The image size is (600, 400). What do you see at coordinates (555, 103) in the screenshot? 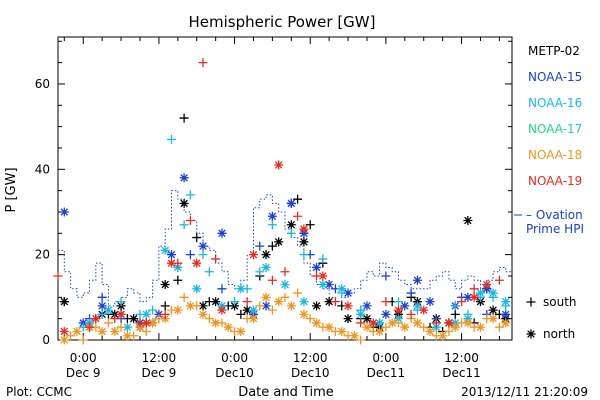
I see `legend-noaa-16: NOAA-16` at bounding box center [555, 103].